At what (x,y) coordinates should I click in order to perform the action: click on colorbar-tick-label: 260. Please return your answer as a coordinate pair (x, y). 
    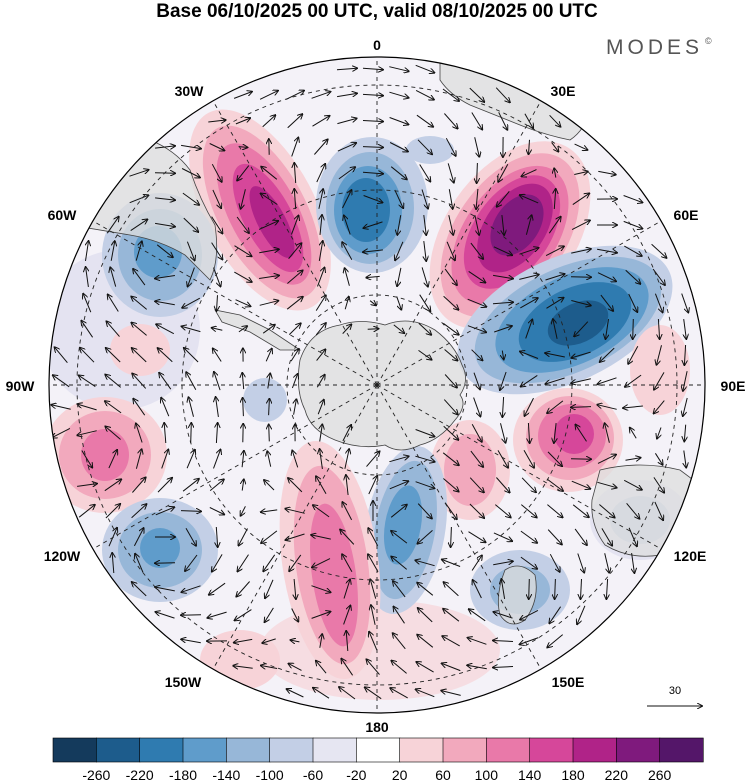
    Looking at the image, I should click on (660, 775).